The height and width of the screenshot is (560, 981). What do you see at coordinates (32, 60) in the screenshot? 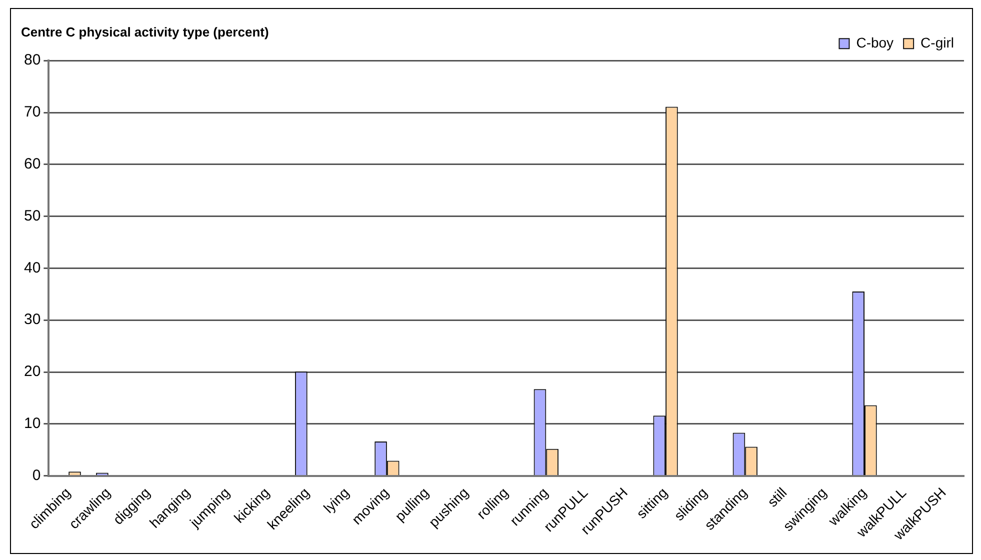
I see `y-tick-label: 80` at bounding box center [32, 60].